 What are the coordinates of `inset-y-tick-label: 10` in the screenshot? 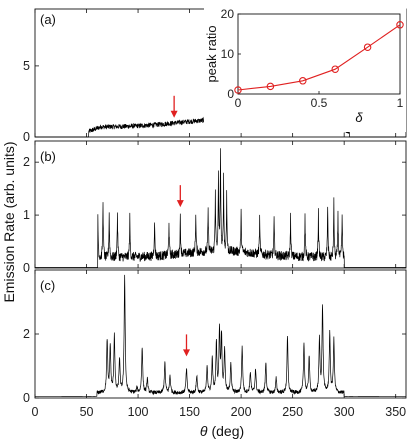 It's located at (228, 54).